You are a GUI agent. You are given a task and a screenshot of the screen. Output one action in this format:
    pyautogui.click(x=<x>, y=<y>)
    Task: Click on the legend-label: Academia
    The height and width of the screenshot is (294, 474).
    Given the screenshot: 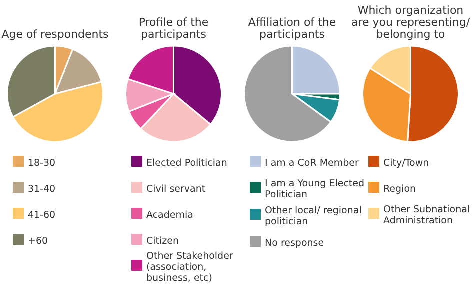 What is the action you would take?
    pyautogui.click(x=170, y=215)
    